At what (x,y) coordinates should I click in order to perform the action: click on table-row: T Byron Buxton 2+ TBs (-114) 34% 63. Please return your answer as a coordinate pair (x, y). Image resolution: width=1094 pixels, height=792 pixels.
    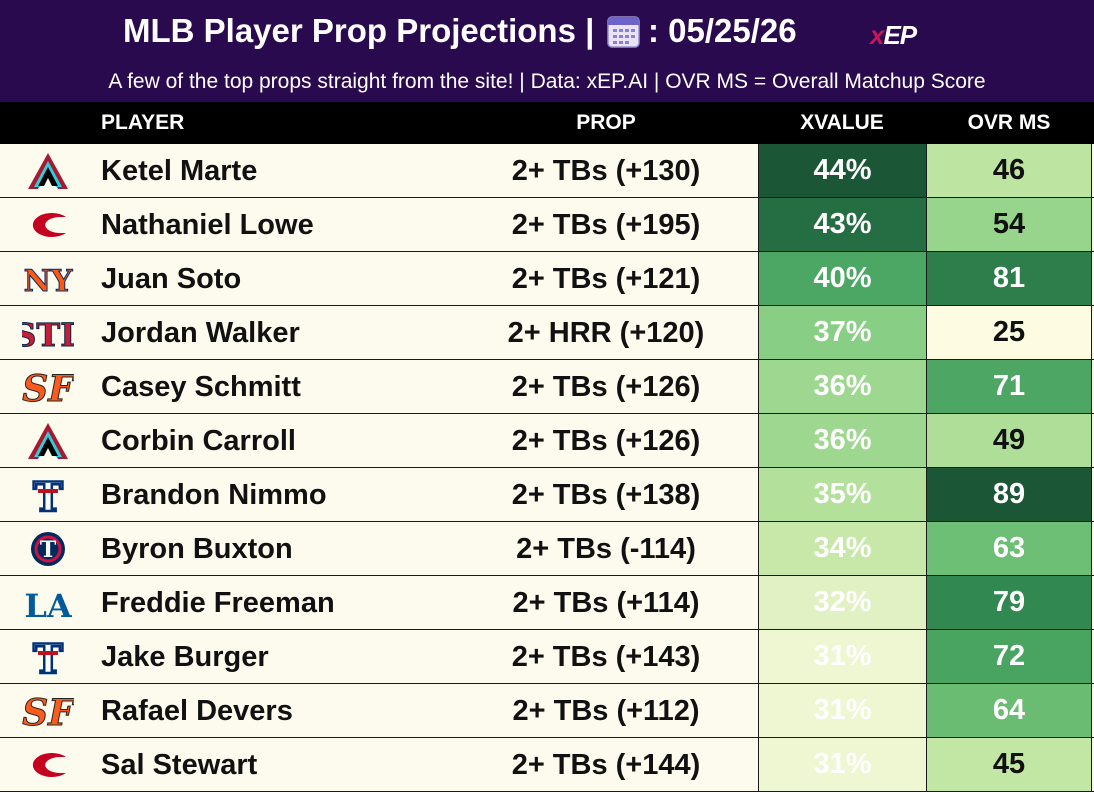
    Looking at the image, I should click on (547, 549).